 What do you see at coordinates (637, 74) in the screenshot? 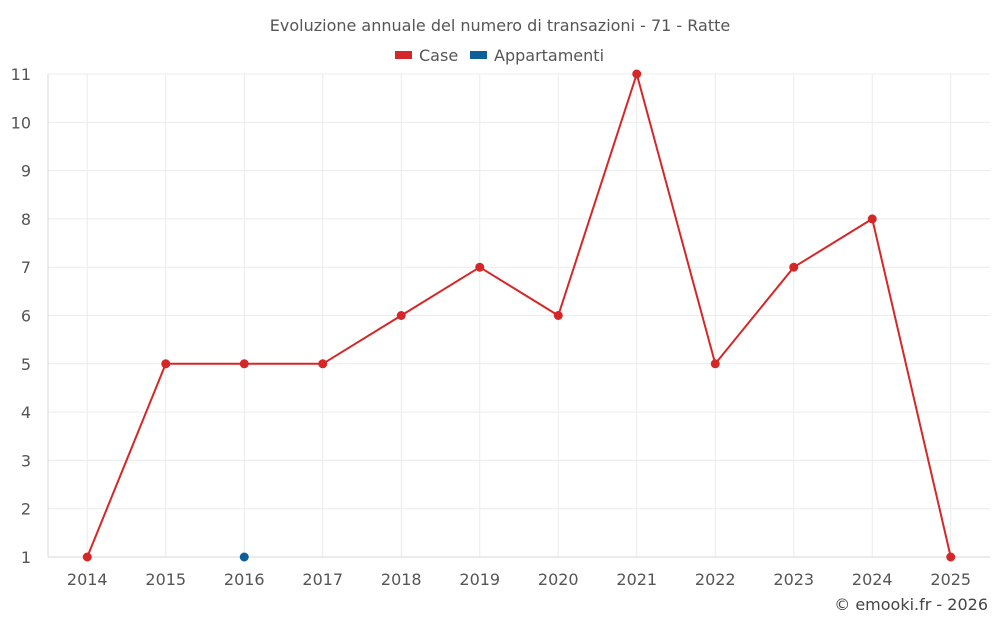
I see `data-point-case-2021` at bounding box center [637, 74].